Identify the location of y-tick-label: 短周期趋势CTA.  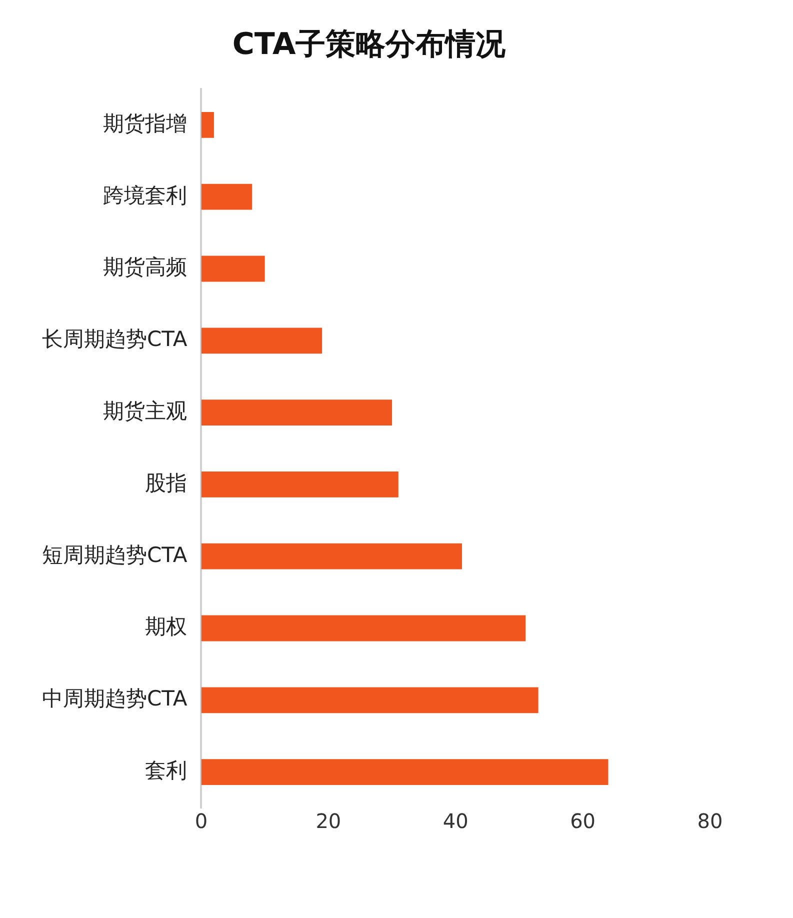
(115, 554).